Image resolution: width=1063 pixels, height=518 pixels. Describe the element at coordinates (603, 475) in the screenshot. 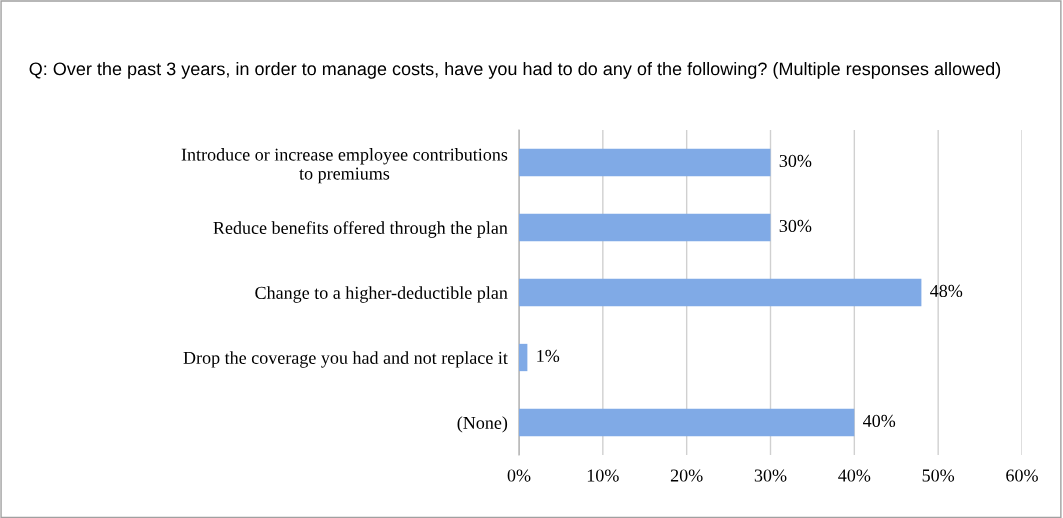

I see `x-tick-label: 10%` at that location.